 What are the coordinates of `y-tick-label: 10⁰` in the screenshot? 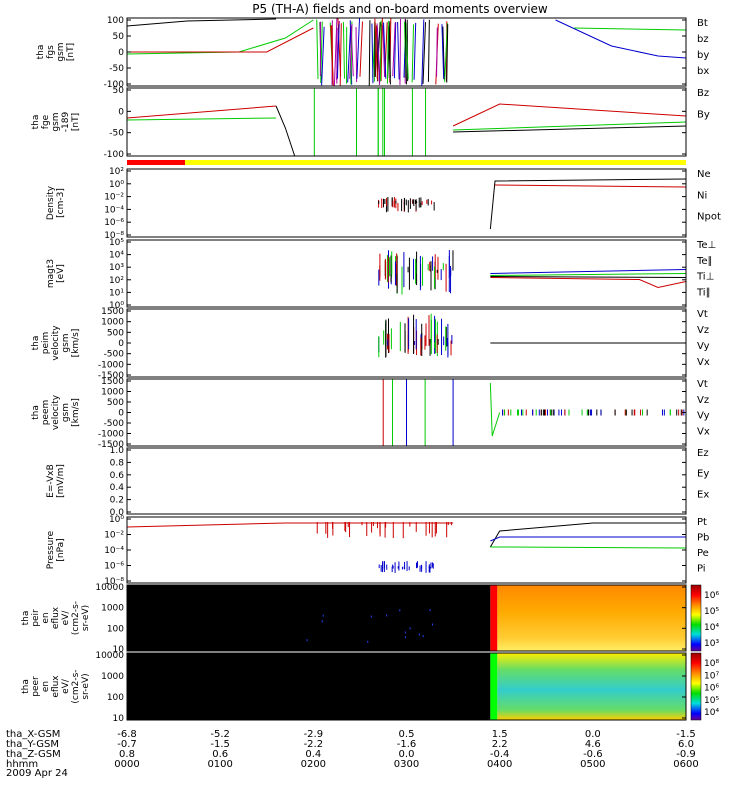 It's located at (116, 185).